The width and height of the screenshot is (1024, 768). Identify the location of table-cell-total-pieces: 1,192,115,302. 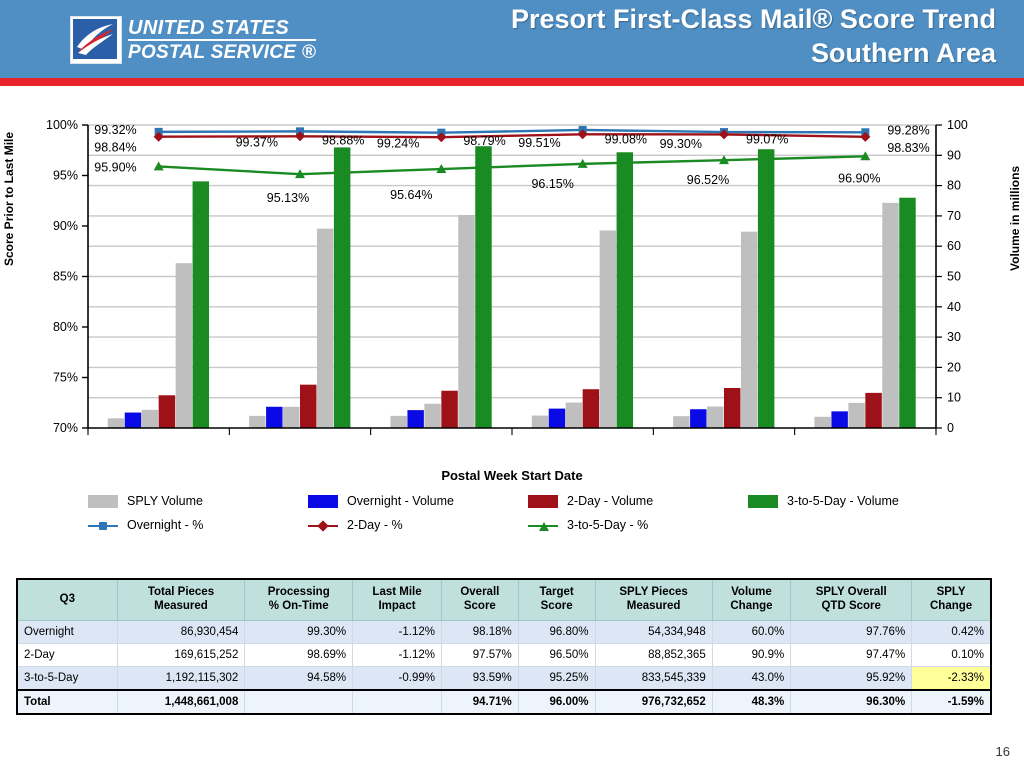
(181, 678).